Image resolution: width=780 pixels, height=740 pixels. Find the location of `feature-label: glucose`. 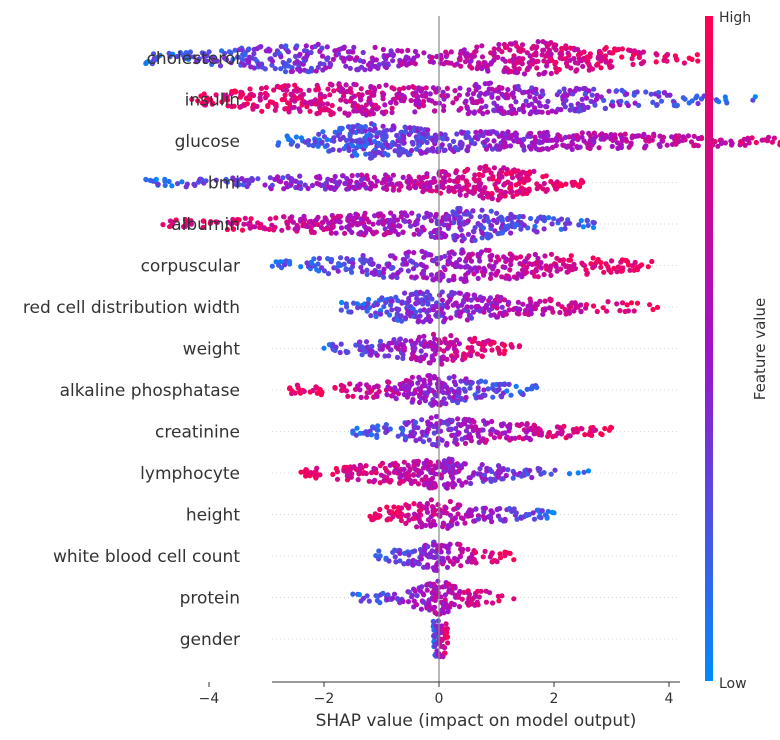

feature-label: glucose is located at coordinates (207, 142).